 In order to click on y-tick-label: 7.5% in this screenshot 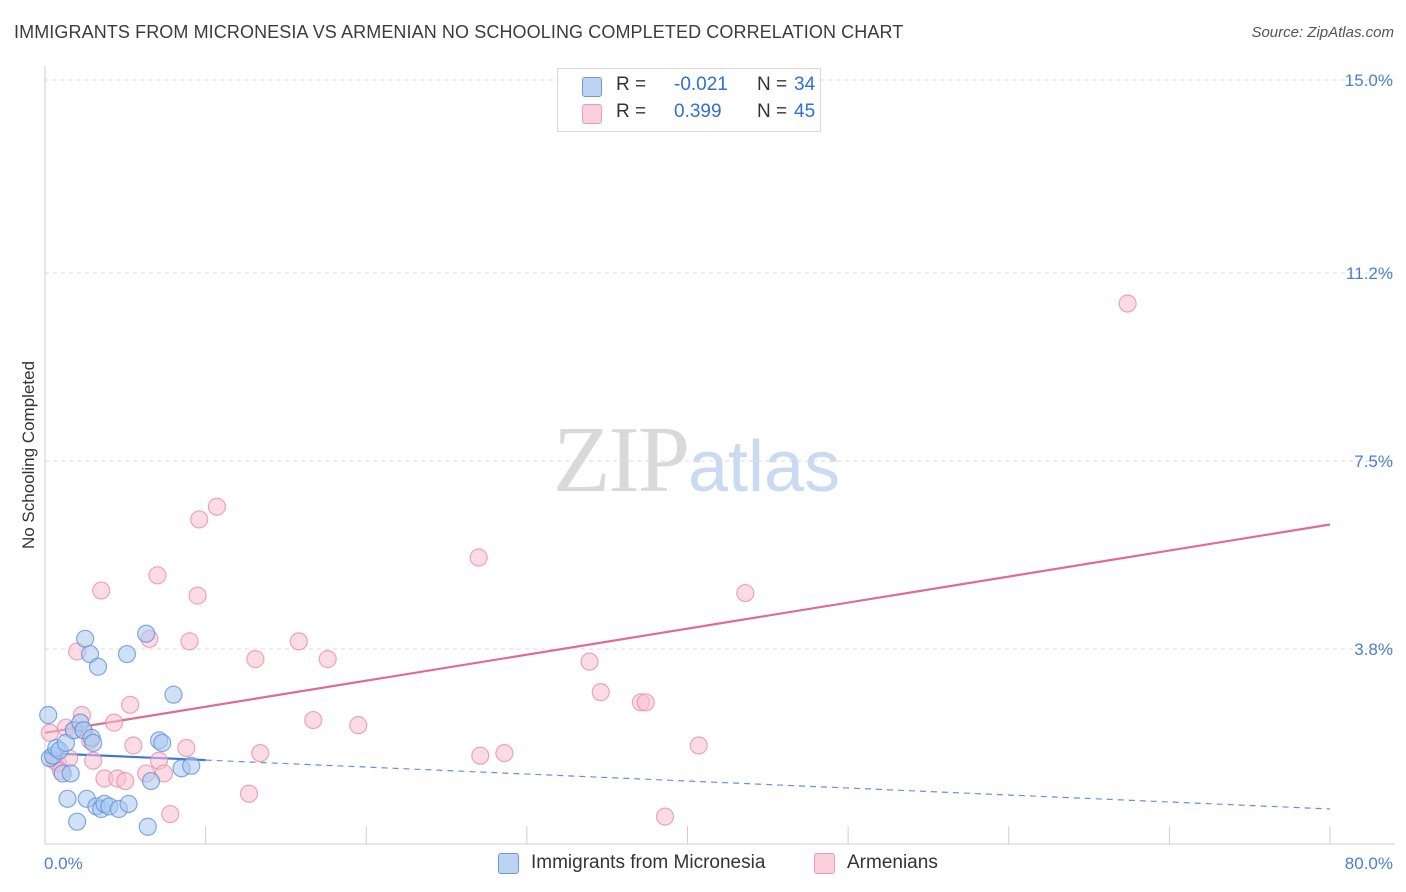, I will do `click(1373, 461)`.